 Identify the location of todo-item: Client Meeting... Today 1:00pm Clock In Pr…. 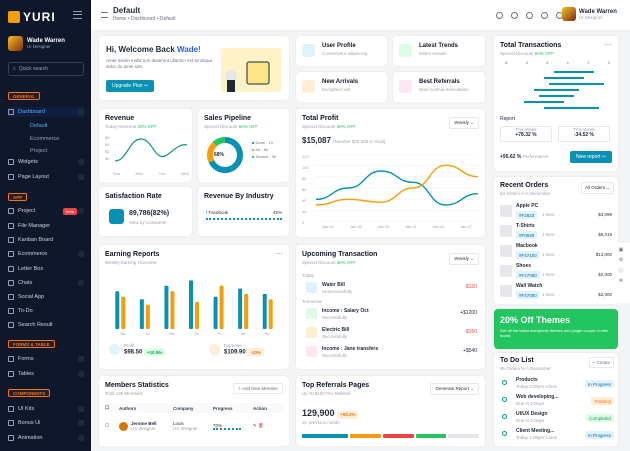
(557, 435).